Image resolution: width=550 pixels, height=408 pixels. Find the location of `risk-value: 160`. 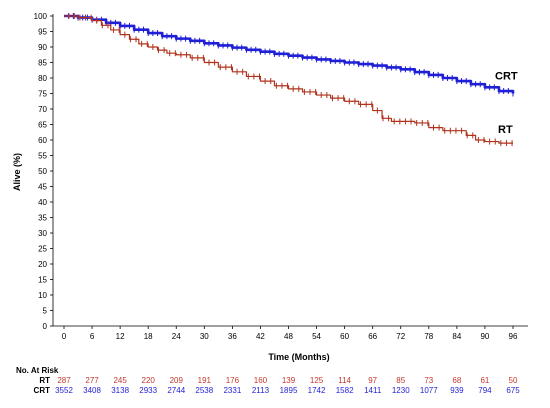

risk-value: 160 is located at coordinates (261, 380).